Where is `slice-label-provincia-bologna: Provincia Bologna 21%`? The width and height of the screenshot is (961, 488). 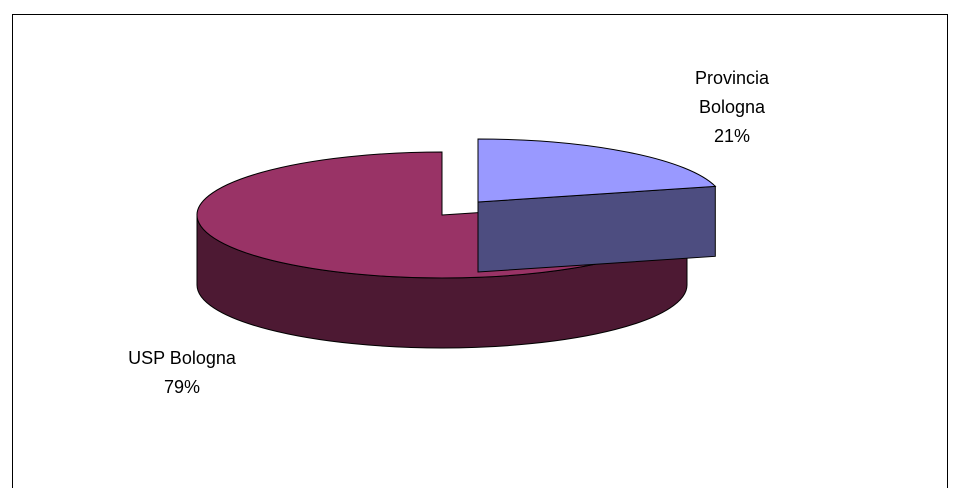 slice-label-provincia-bologna: Provincia Bologna 21% is located at coordinates (732, 107).